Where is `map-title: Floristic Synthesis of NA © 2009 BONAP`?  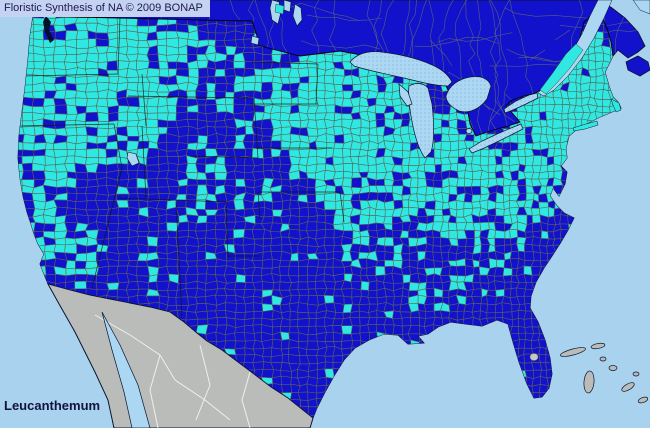
map-title: Floristic Synthesis of NA © 2009 BONAP is located at coordinates (103, 8).